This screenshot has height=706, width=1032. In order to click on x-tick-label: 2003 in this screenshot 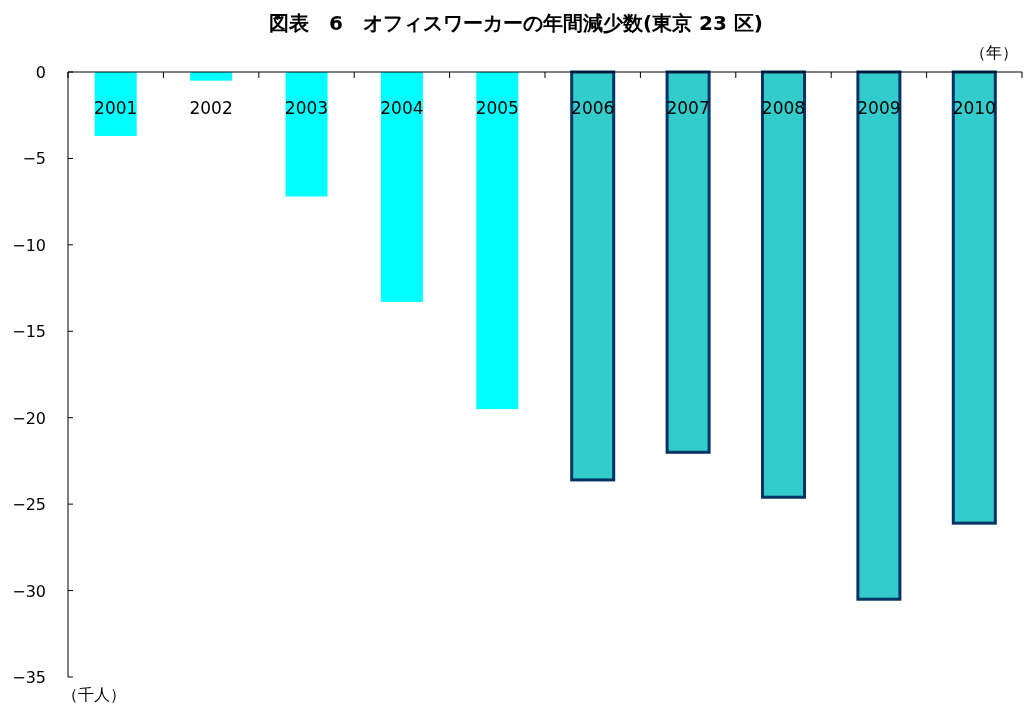, I will do `click(306, 108)`.